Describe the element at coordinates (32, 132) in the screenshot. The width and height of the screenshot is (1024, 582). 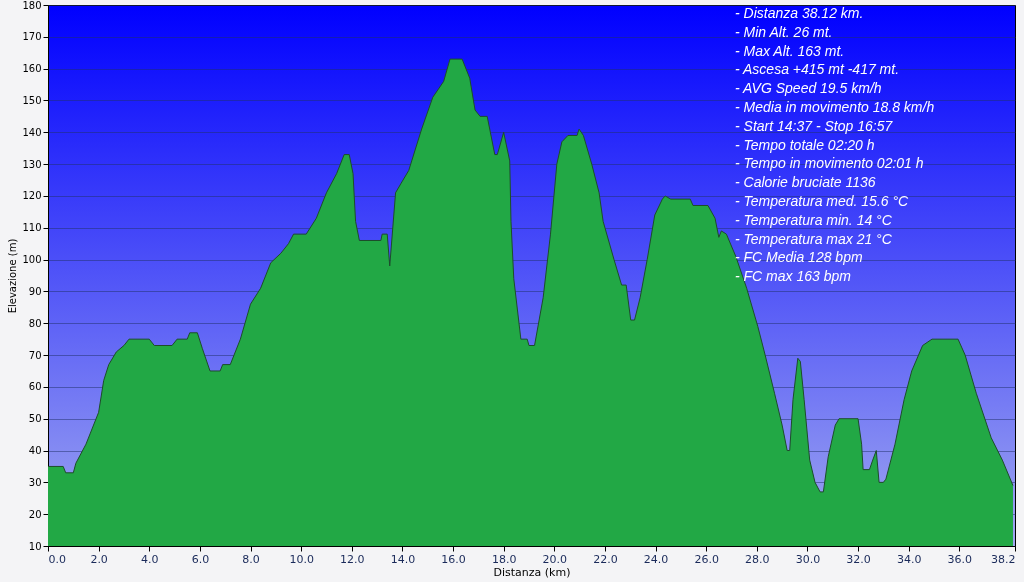
I see `y-tick-label: 140` at that location.